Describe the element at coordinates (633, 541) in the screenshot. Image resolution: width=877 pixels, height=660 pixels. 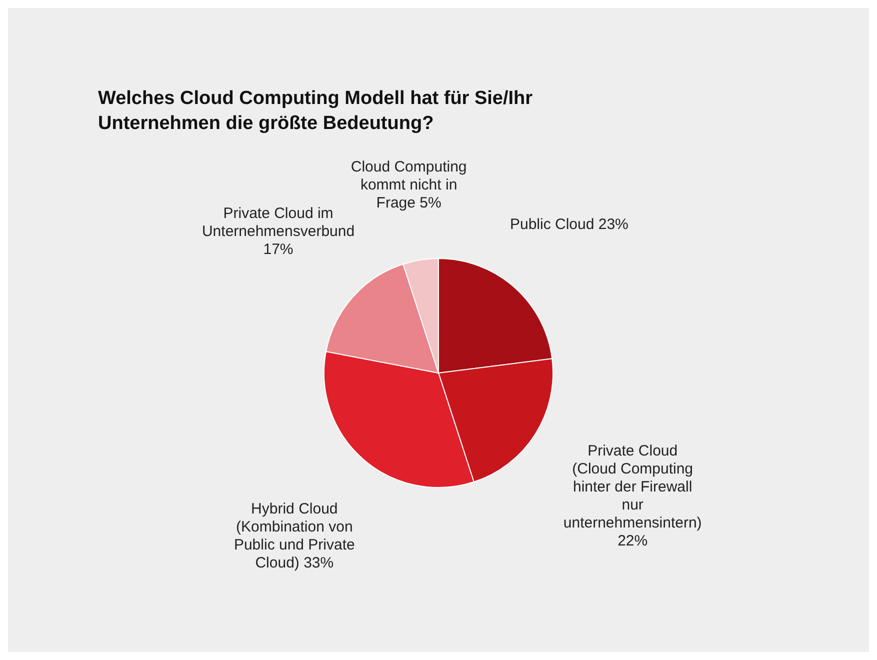
I see `data-label: 22%` at that location.